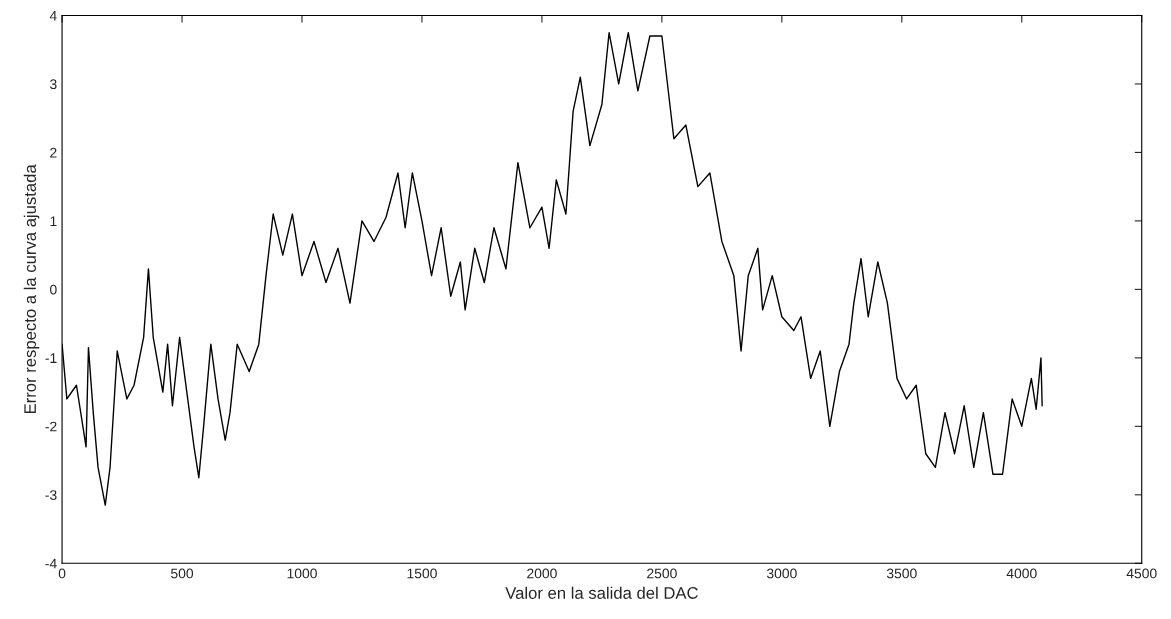 The width and height of the screenshot is (1171, 619). I want to click on y-tick-label: 4, so click(53, 15).